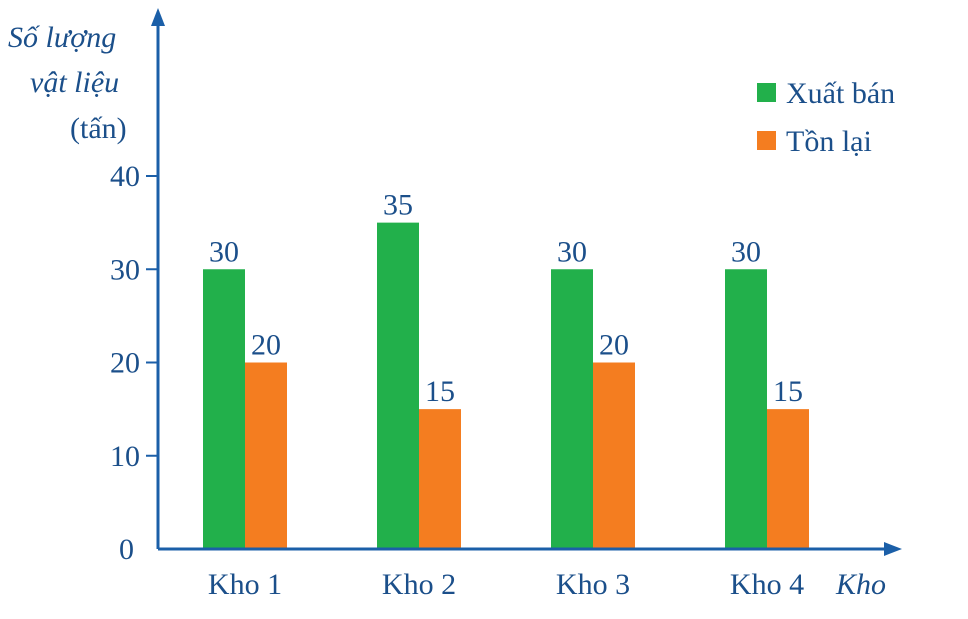  What do you see at coordinates (593, 584) in the screenshot?
I see `x-category-label: Kho 3` at bounding box center [593, 584].